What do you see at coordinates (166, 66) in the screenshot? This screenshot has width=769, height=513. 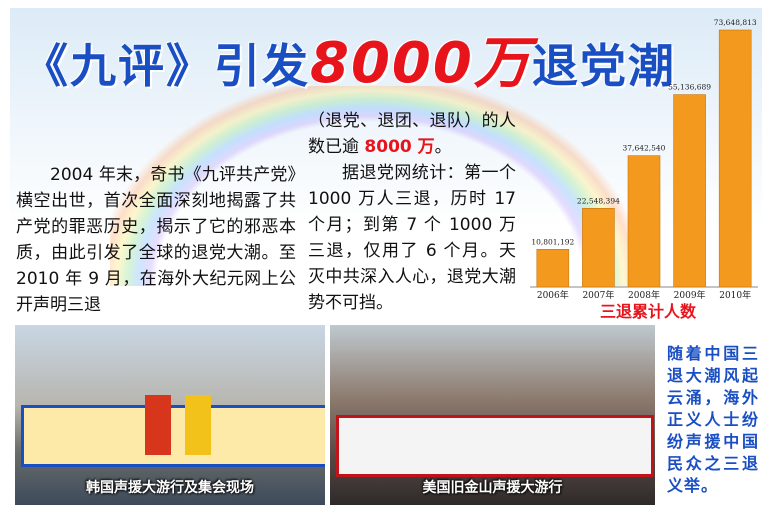 I see `headline-part: 《九评》引发` at bounding box center [166, 66].